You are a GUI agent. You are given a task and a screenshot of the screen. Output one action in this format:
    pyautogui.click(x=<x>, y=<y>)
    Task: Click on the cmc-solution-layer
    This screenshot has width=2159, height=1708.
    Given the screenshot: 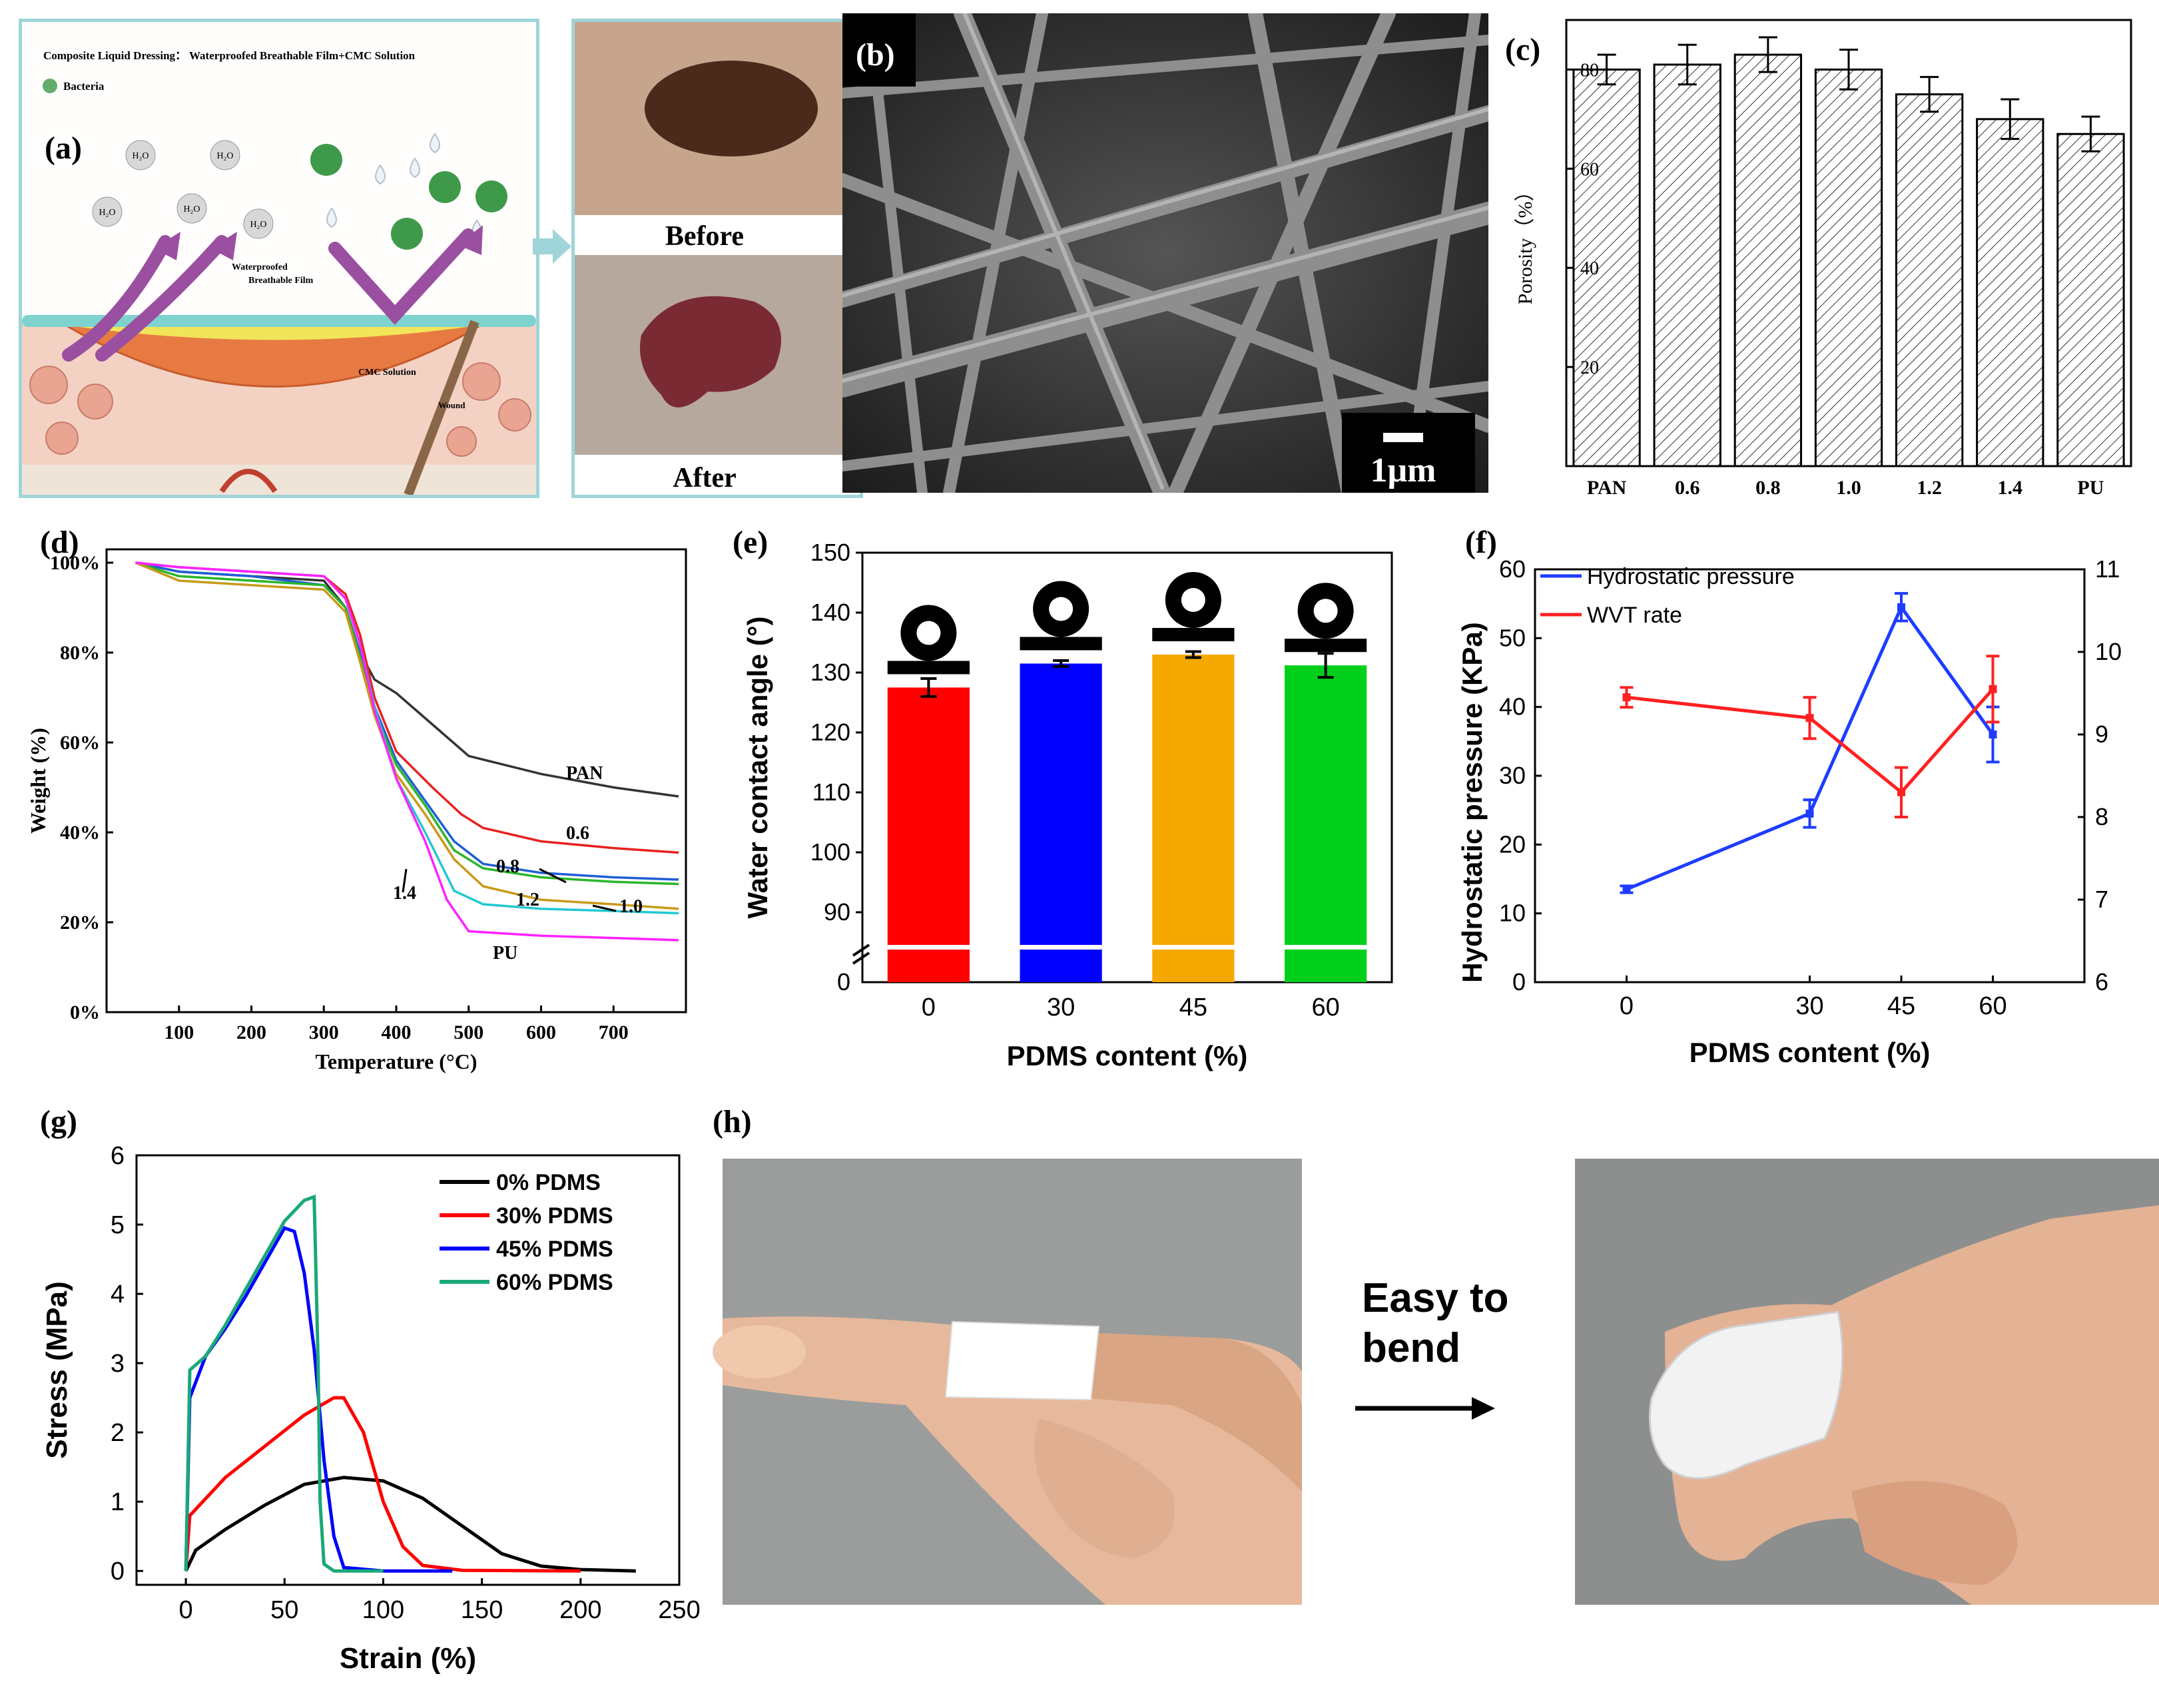 What is the action you would take?
    pyautogui.click(x=273, y=332)
    